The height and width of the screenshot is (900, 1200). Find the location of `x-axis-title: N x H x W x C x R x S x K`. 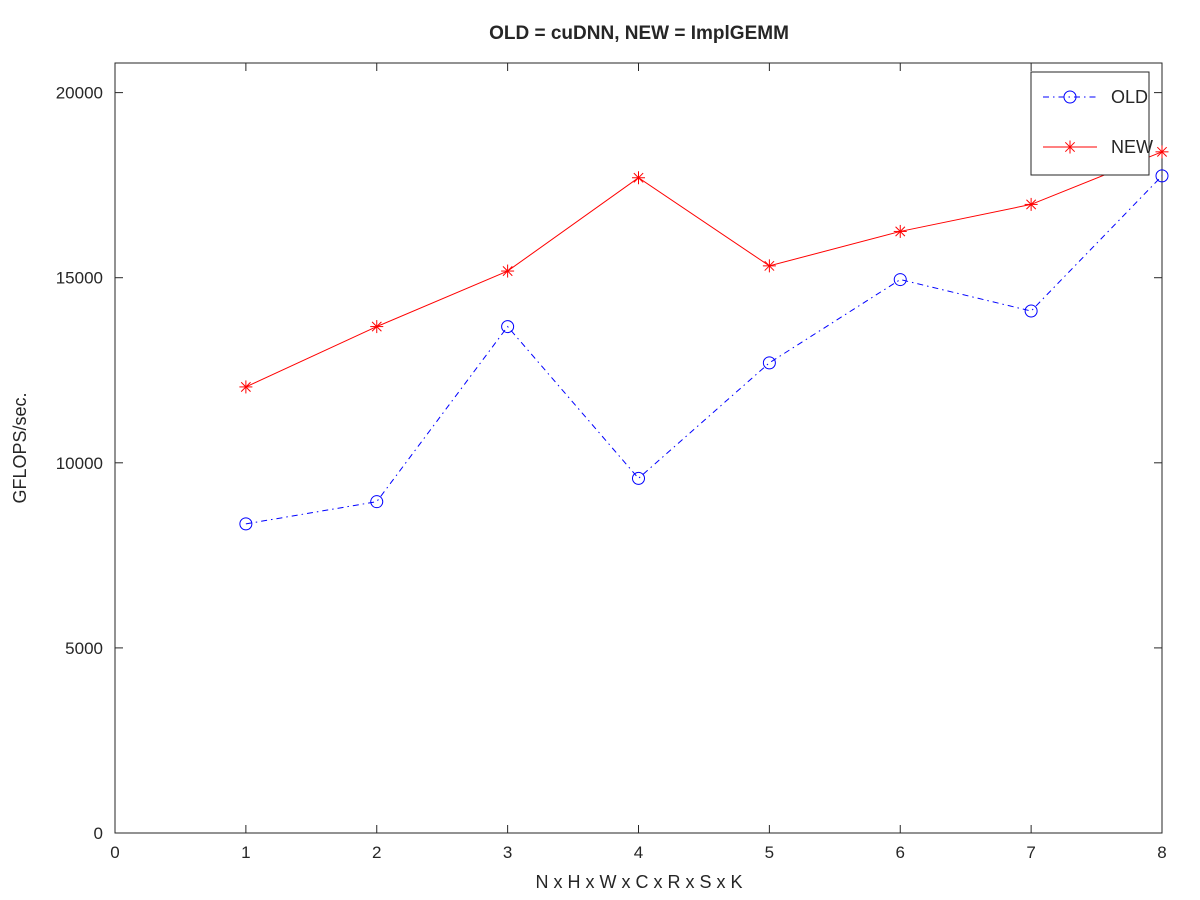

x-axis-title: N x H x W x C x R x S x K is located at coordinates (638, 882).